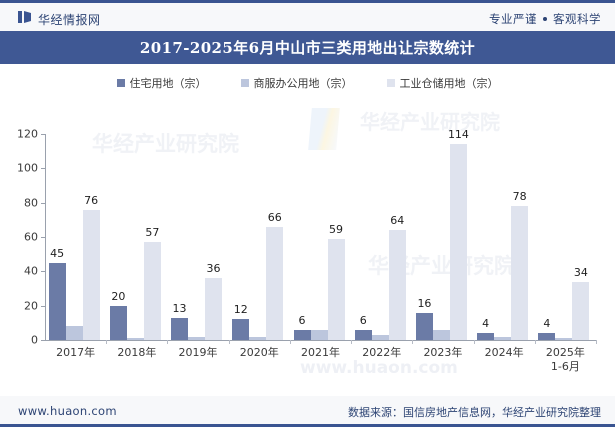 This screenshot has height=427, width=615. Describe the element at coordinates (307, 15) in the screenshot. I see `site-header: 华经情报网 专业严谨 客观科学` at that location.